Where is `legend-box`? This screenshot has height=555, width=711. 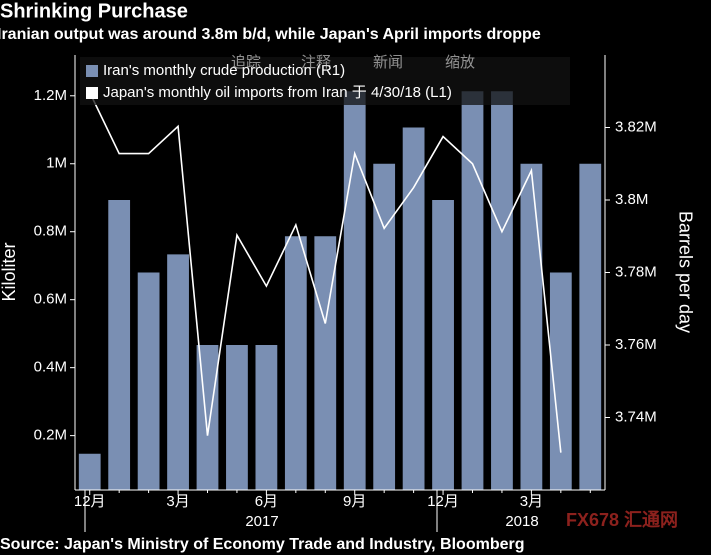
legend-box is located at coordinates (325, 81).